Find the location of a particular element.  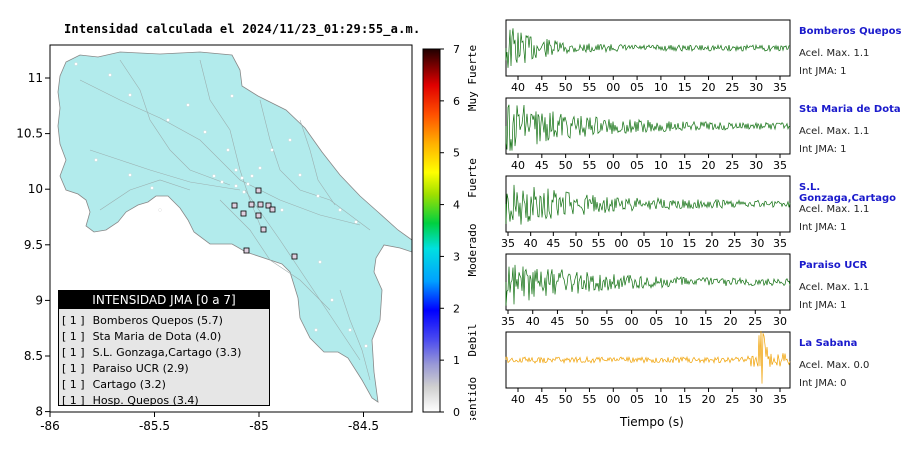

map-x-tick-label: -84.5 is located at coordinates (363, 426).